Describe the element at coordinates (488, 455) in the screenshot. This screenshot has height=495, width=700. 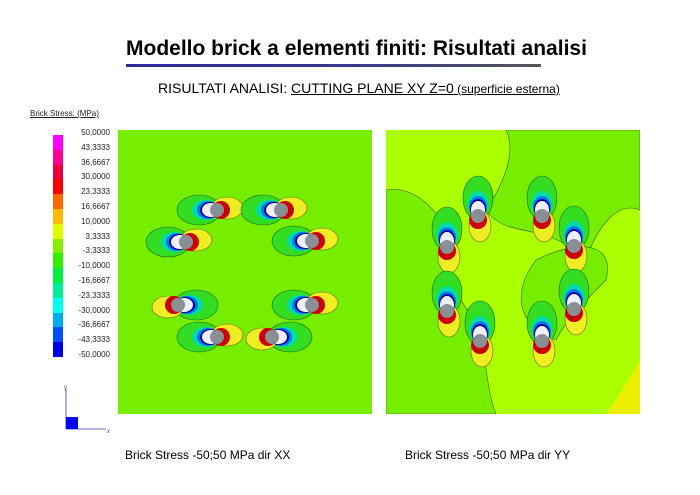
I see `caption-yy: Brick Stress -50;50 MPa dir YY` at that location.